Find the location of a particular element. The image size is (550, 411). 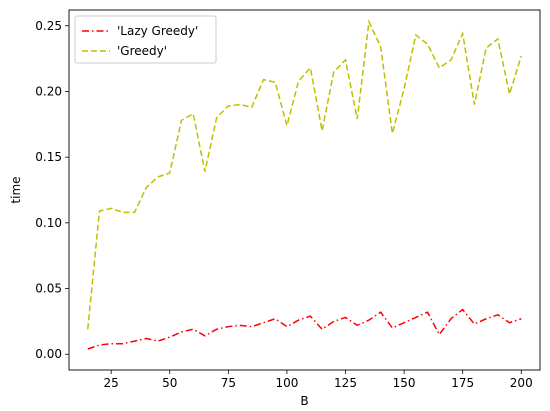

y-tick-label: 0.20 is located at coordinates (48, 91).